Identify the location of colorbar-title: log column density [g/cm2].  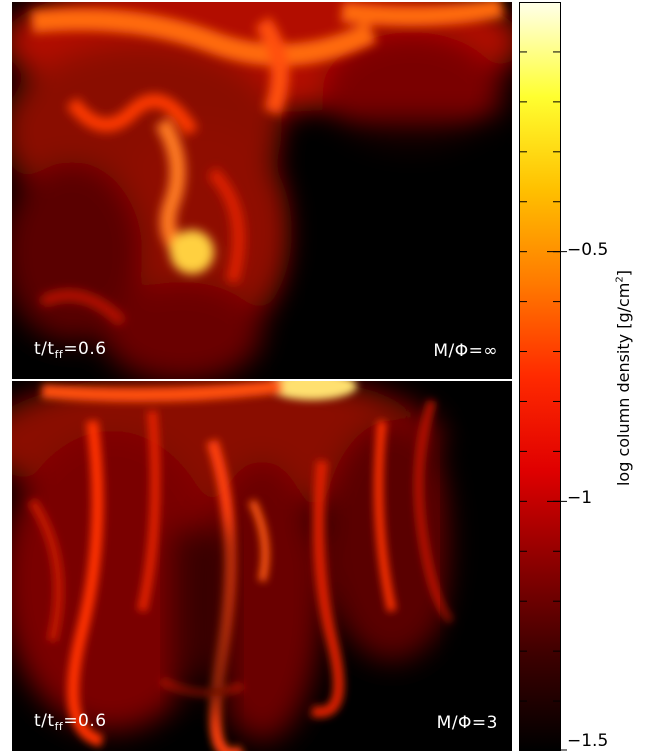
(623, 378).